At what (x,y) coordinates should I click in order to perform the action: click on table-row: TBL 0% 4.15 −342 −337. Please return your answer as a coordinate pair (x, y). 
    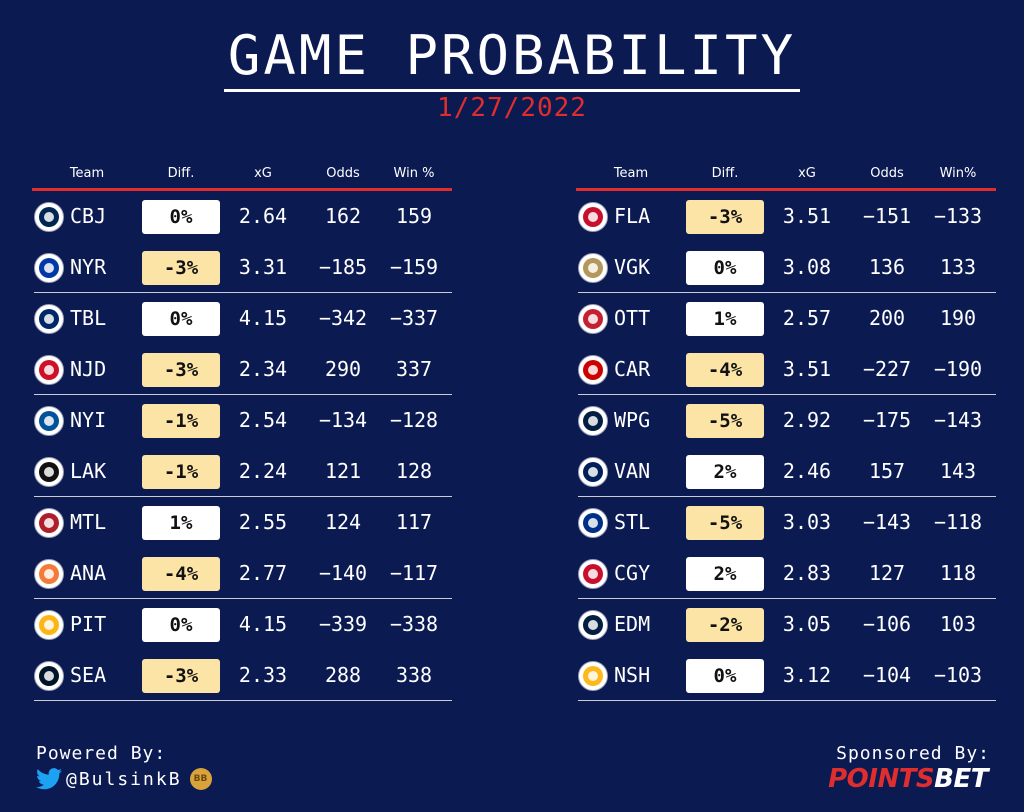
    Looking at the image, I should click on (242, 318).